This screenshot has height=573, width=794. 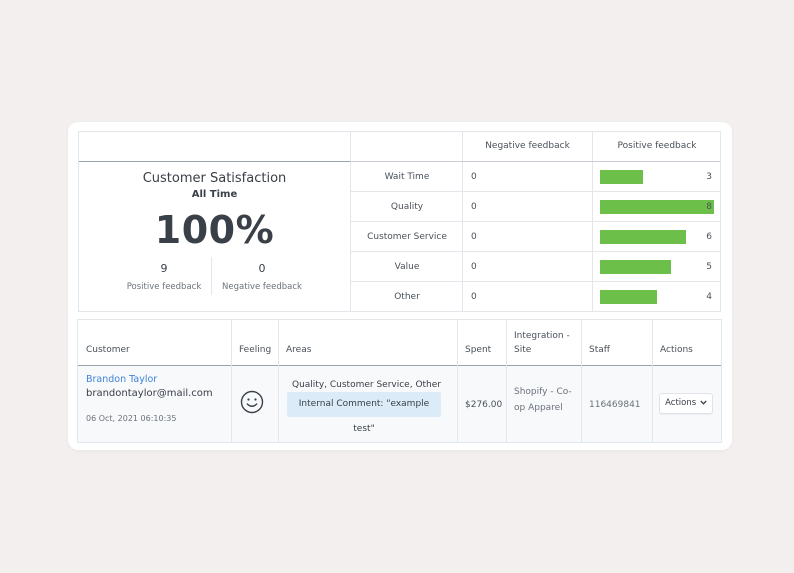 What do you see at coordinates (214, 178) in the screenshot?
I see `satisfaction-title: Customer Satisfaction` at bounding box center [214, 178].